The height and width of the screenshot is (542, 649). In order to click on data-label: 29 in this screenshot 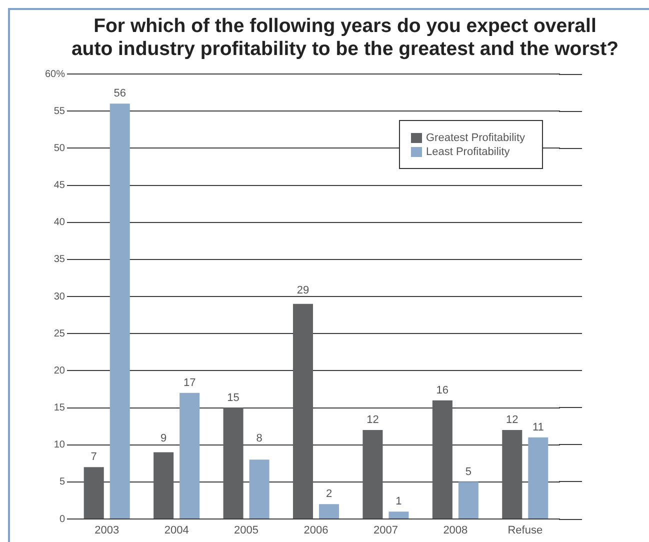, I will do `click(303, 290)`.